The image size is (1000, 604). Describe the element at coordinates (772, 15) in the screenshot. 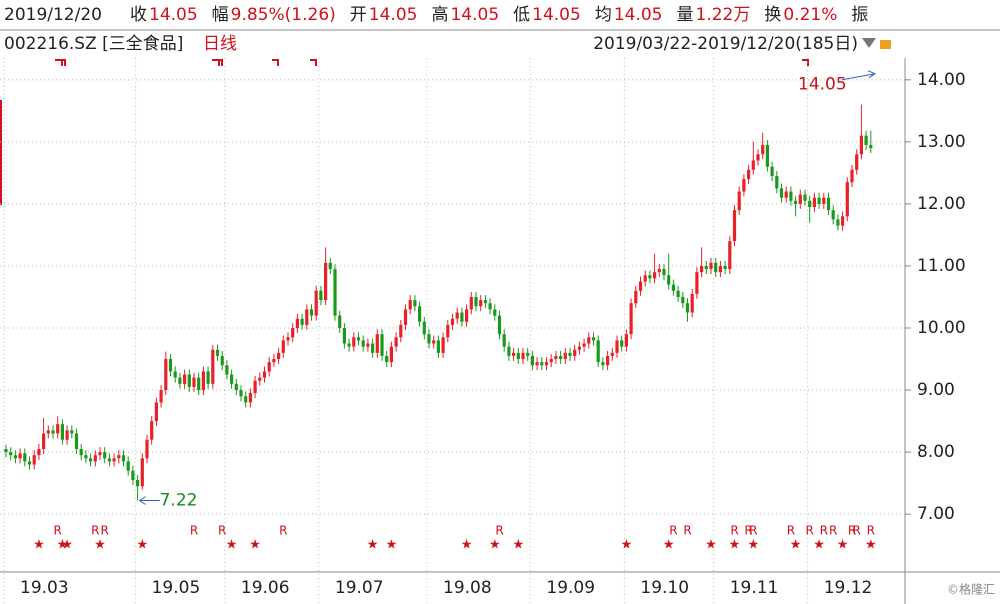

I see `header-key: 换` at that location.